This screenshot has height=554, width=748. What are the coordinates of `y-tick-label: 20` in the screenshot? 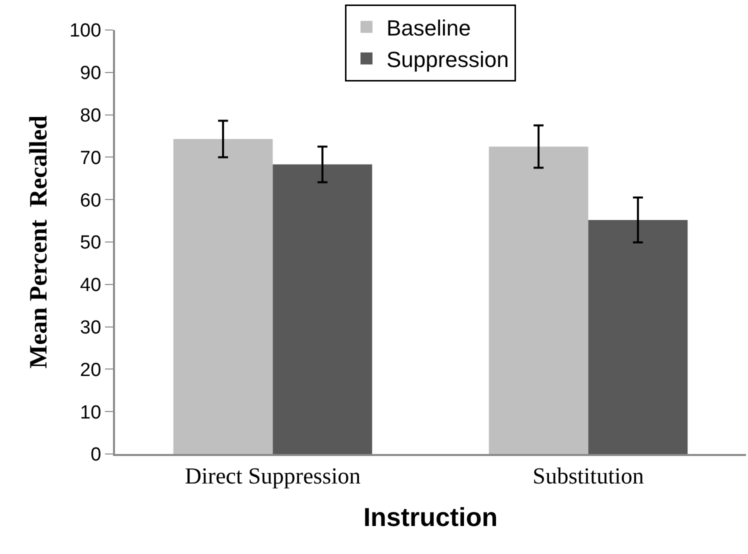 It's located at (91, 370).